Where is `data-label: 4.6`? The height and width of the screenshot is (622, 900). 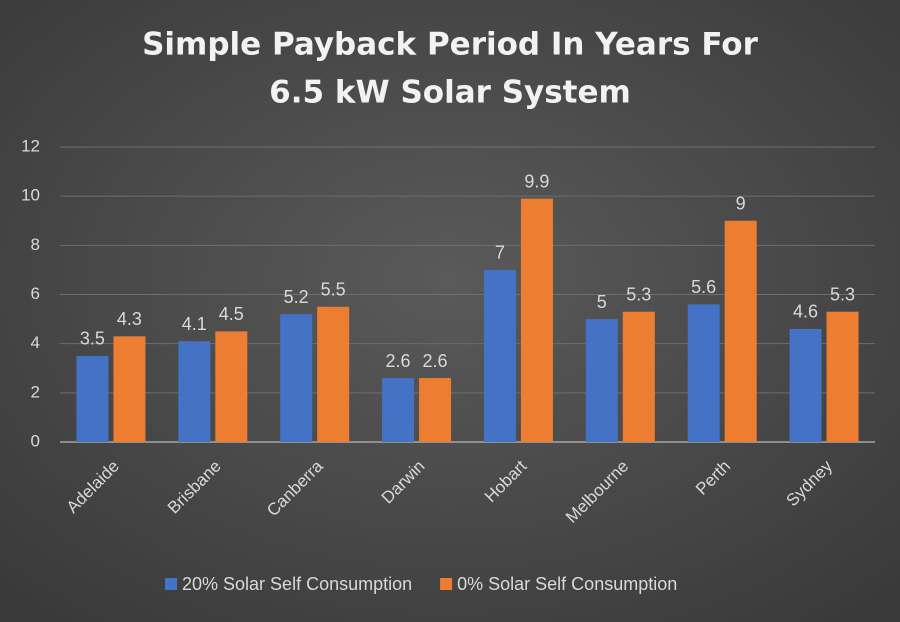 data-label: 4.6 is located at coordinates (805, 312).